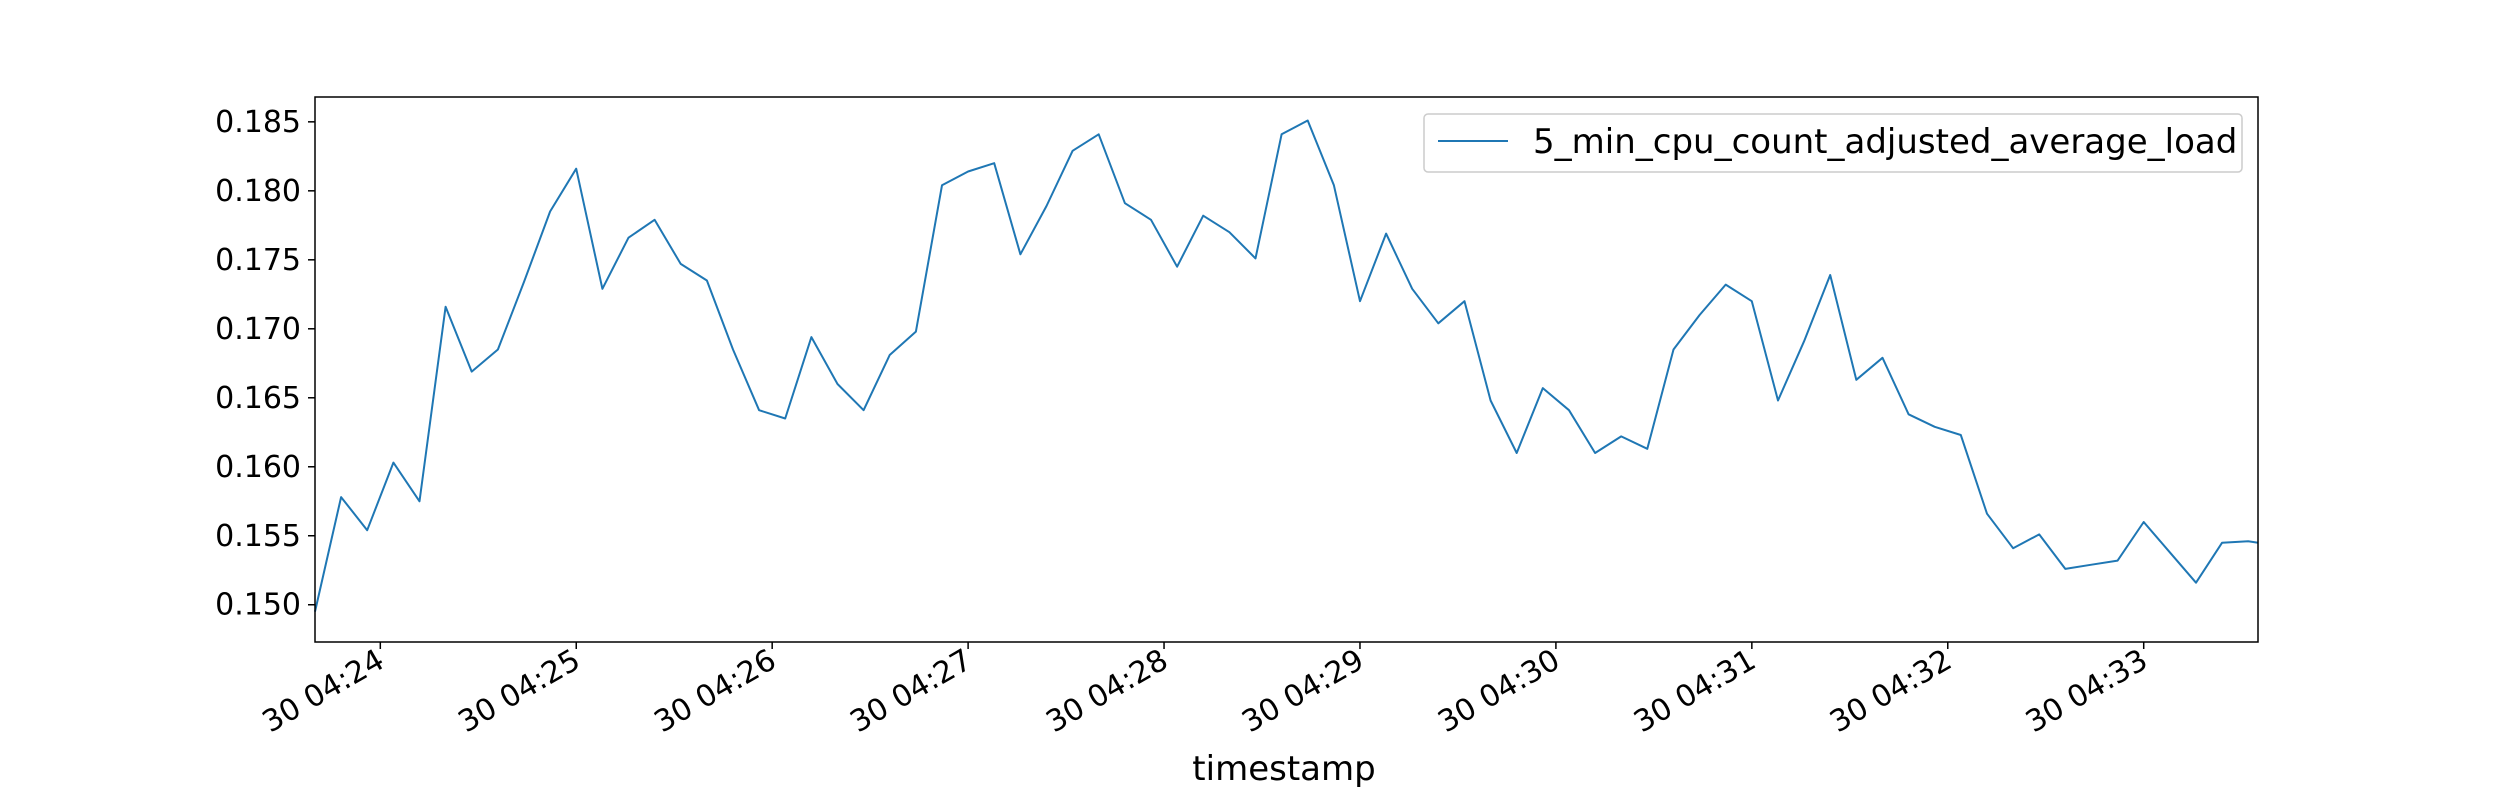  I want to click on x-axis-title: timestamp, so click(1283, 769).